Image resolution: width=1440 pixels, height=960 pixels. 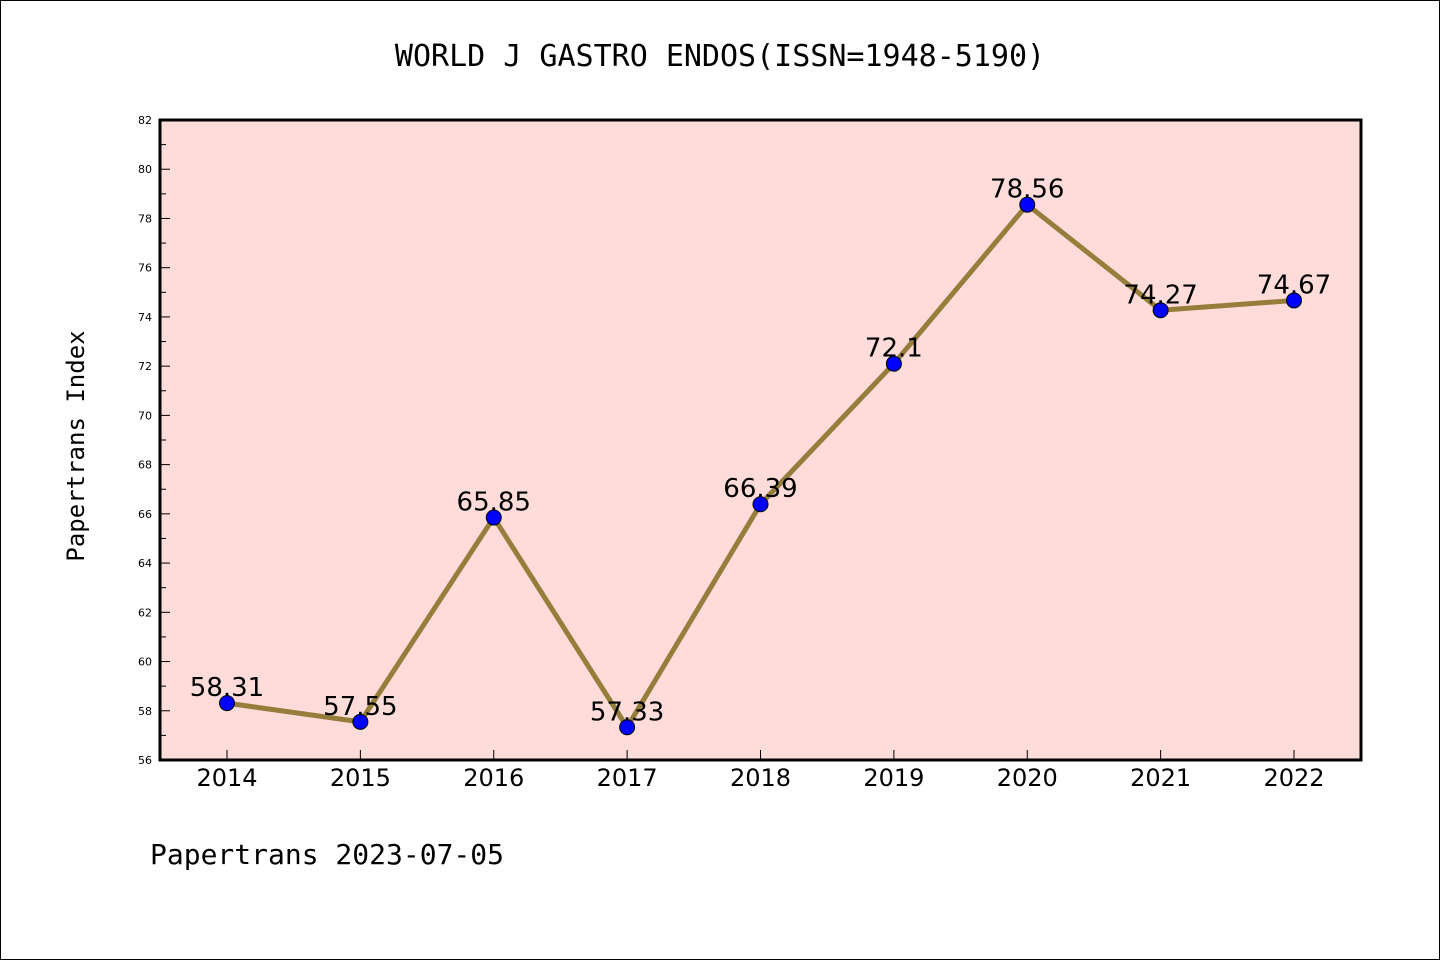 I want to click on y-tick-label: 78, so click(x=145, y=218).